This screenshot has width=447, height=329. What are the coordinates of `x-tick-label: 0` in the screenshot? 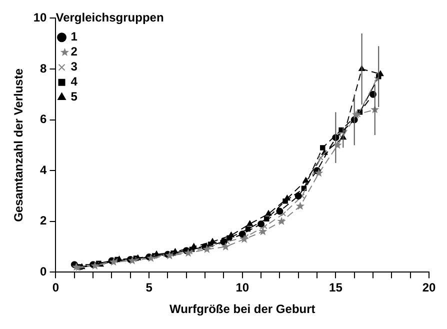 It's located at (56, 287).